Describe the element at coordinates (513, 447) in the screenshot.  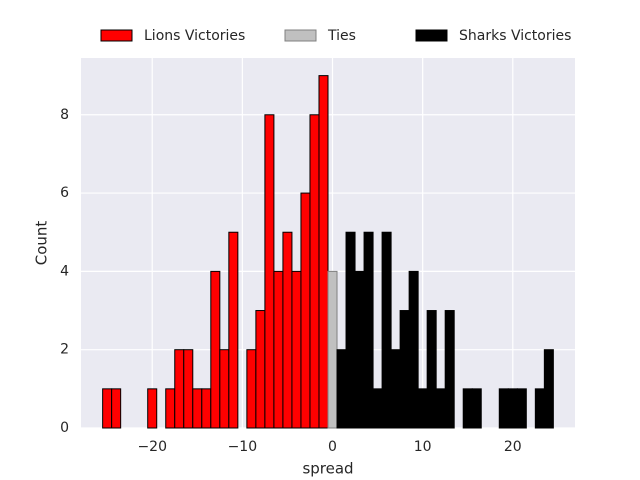
I see `x-tick-label: 20` at that location.